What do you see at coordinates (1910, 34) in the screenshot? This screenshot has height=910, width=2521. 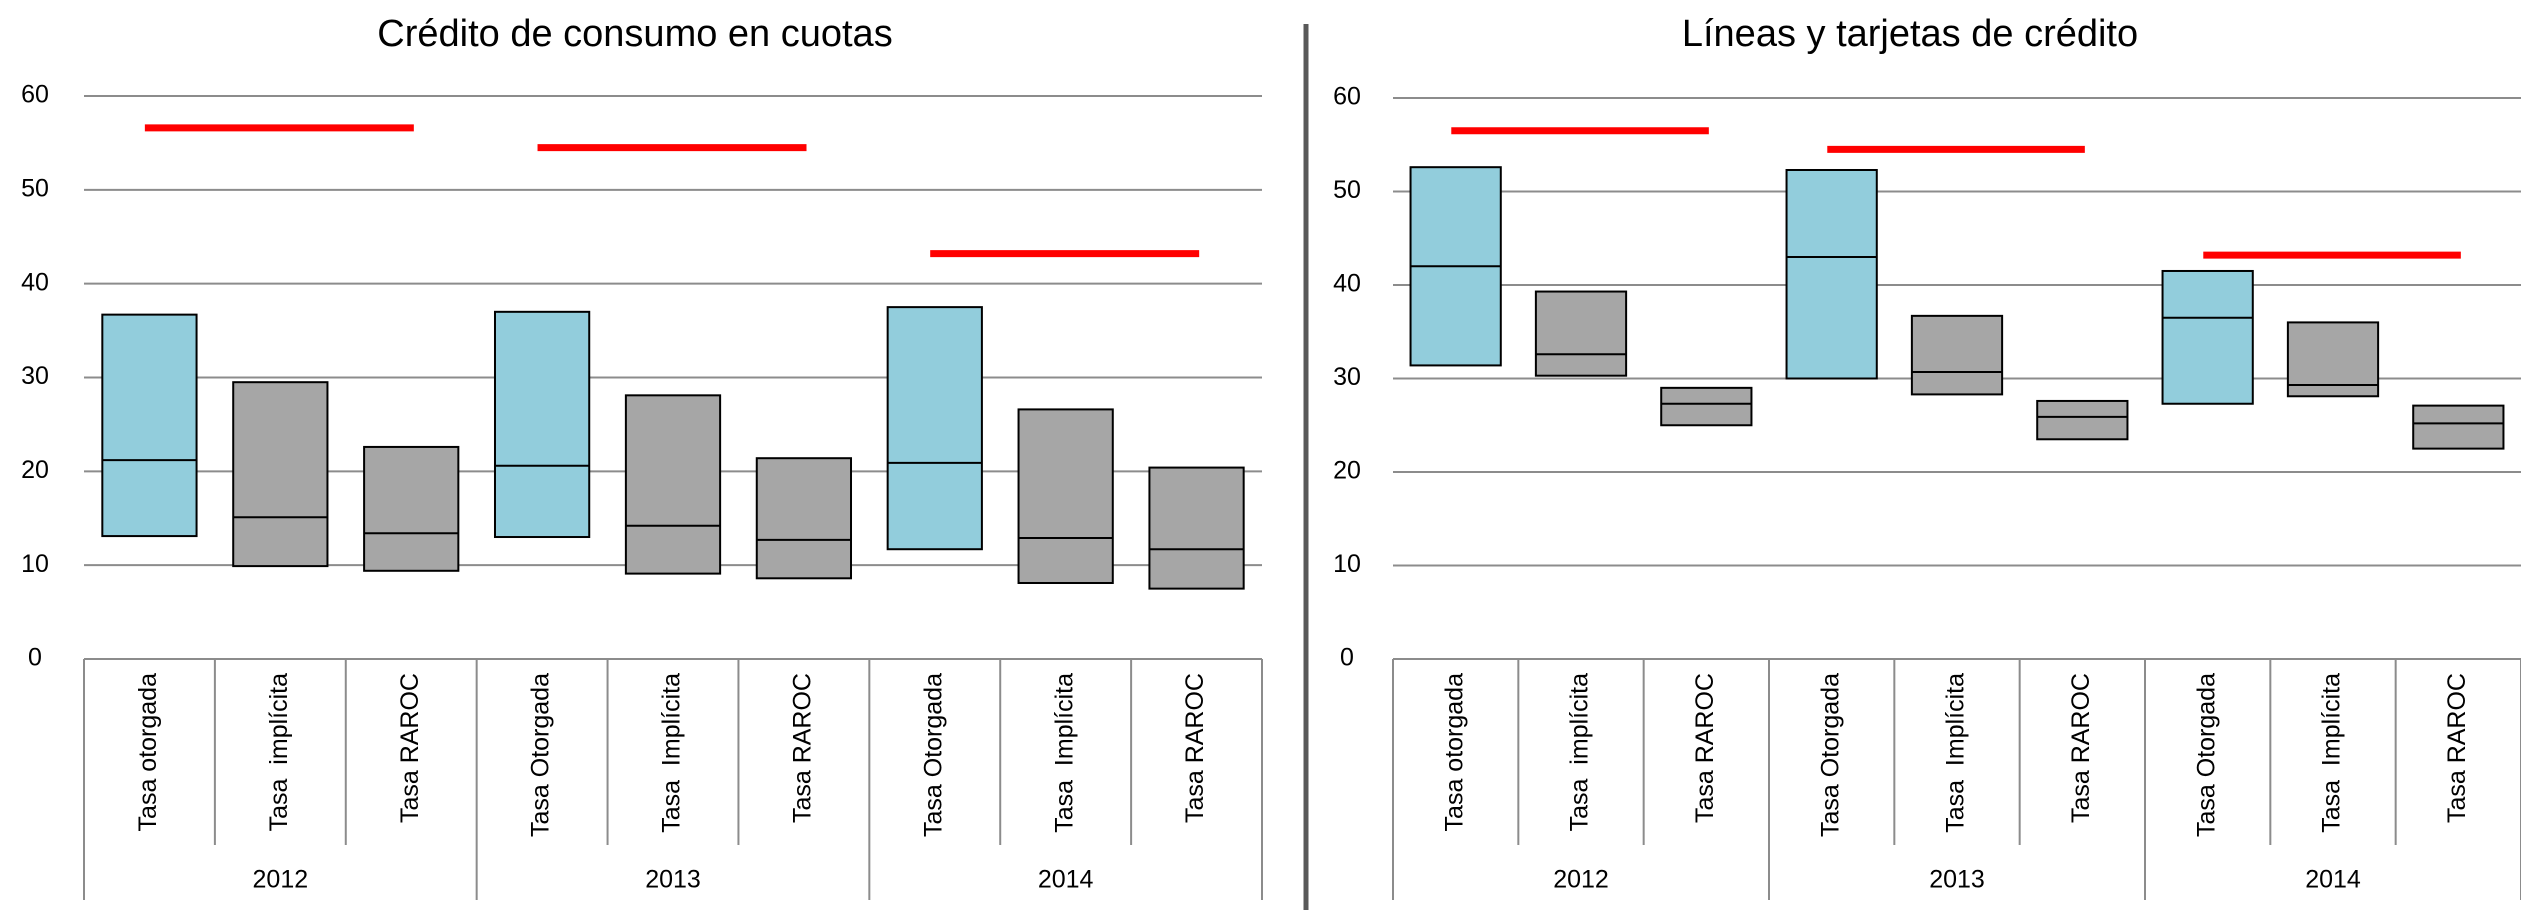 I see `chart-title: Líneas y tarjetas de crédito` at bounding box center [1910, 34].